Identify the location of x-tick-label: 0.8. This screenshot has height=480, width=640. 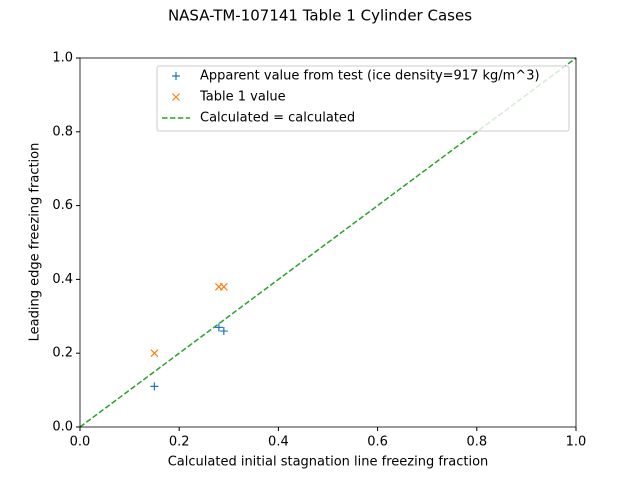
(476, 442).